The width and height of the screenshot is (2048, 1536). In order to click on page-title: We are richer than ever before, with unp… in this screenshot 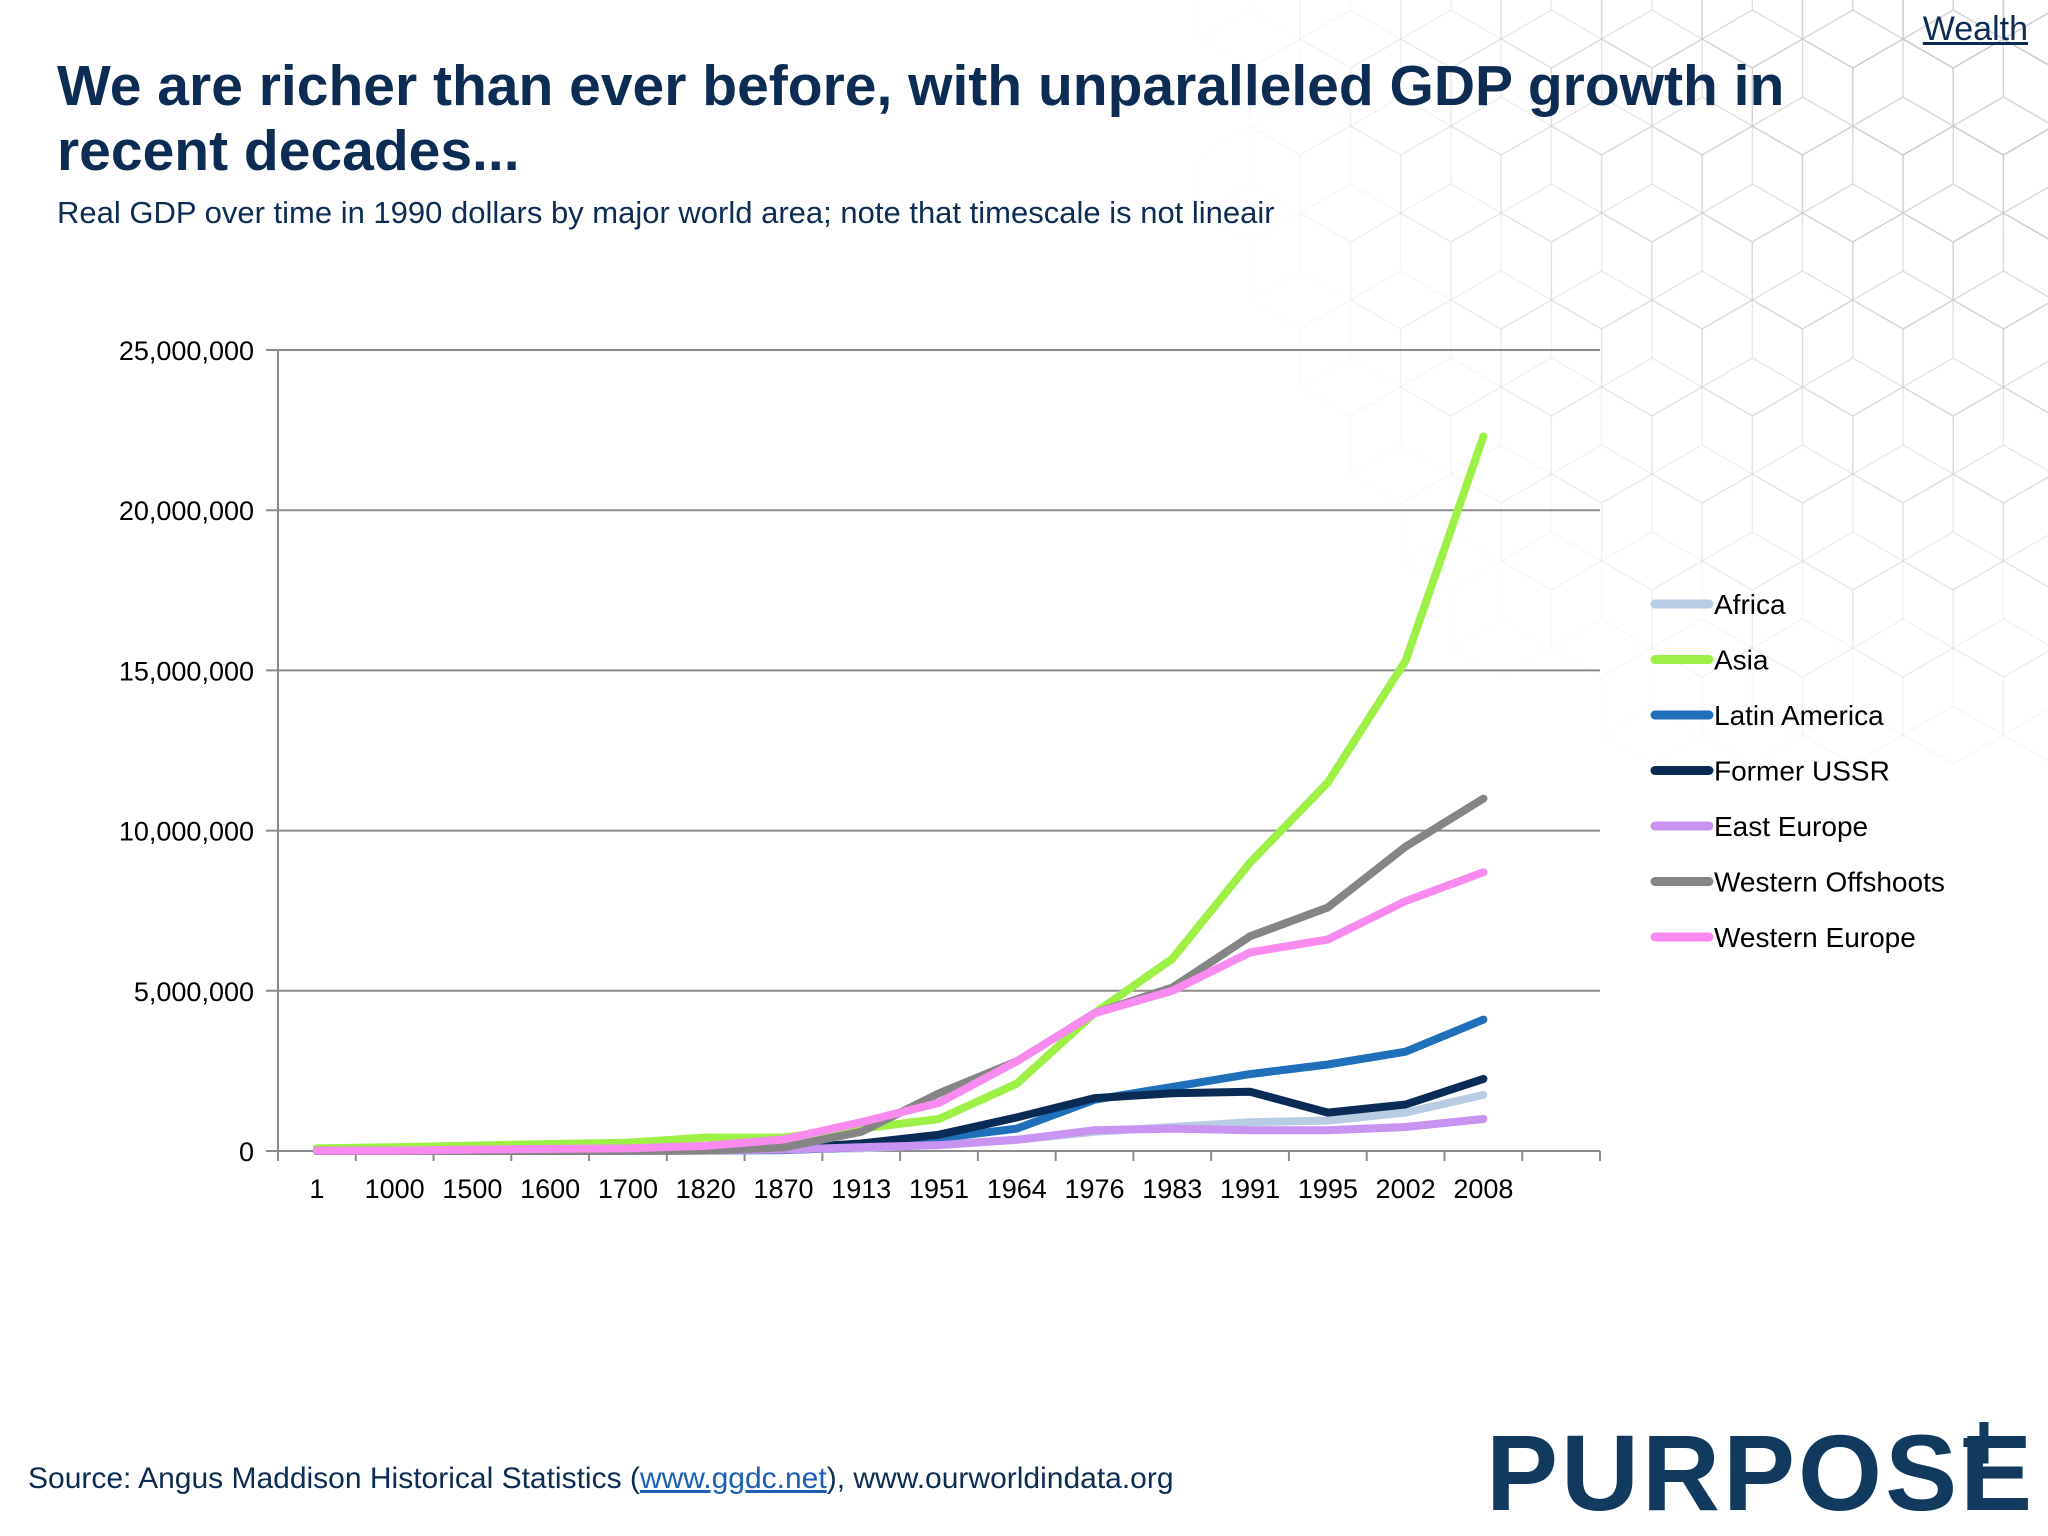, I will do `click(921, 118)`.